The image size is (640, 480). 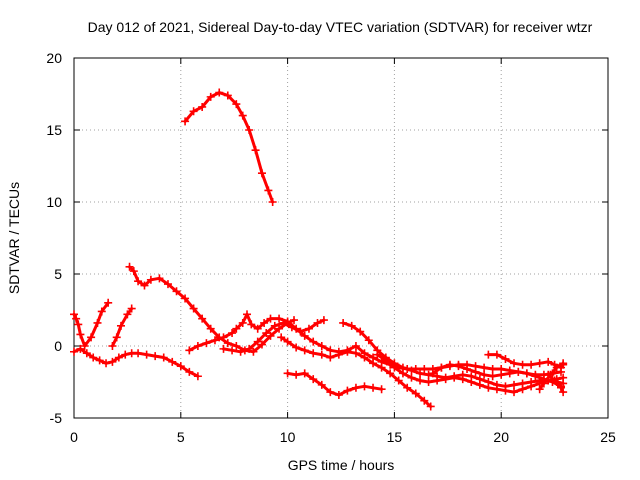 What do you see at coordinates (58, 346) in the screenshot?
I see `y-tick-label: 0` at bounding box center [58, 346].